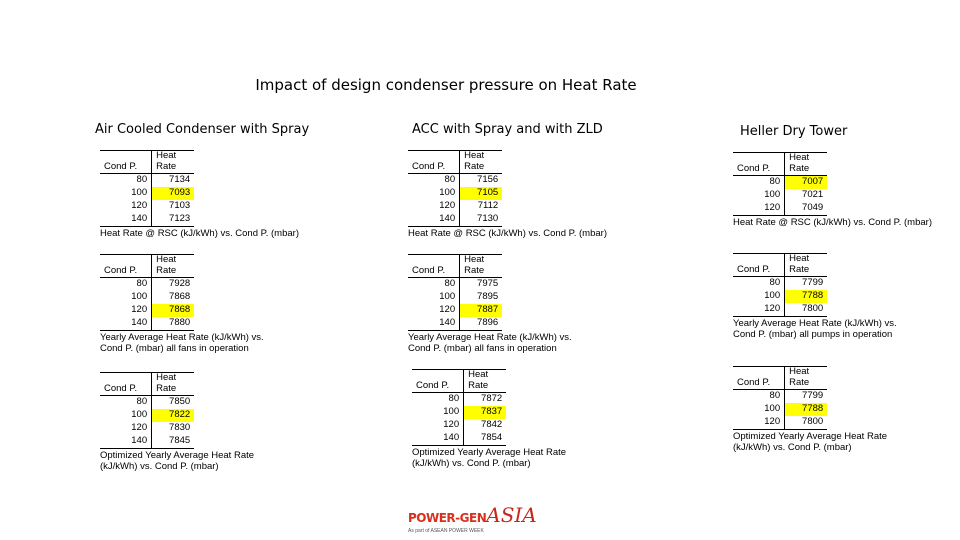 The height and width of the screenshot is (540, 960). I want to click on column-heading: Heller Dry Tower, so click(794, 131).